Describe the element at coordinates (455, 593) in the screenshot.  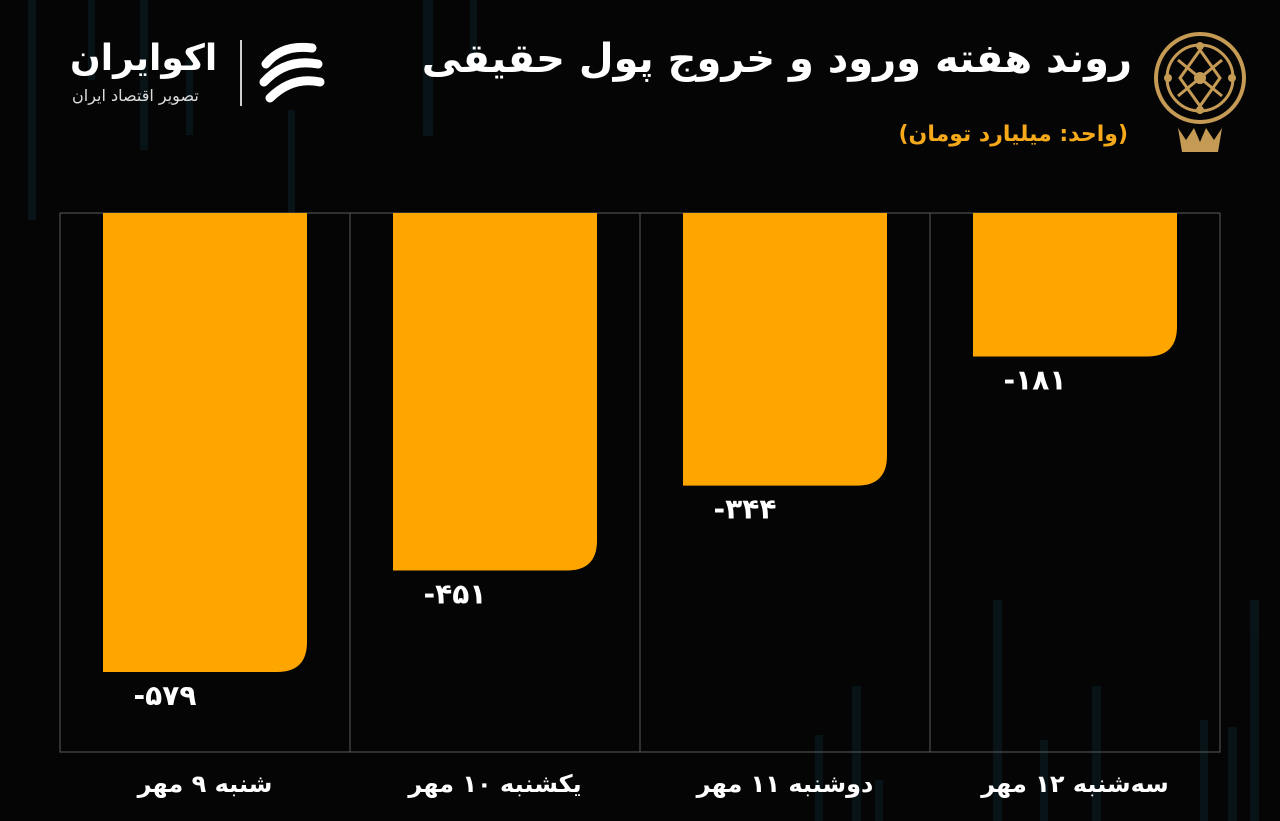
I see `data-label: -۴۵۱` at that location.